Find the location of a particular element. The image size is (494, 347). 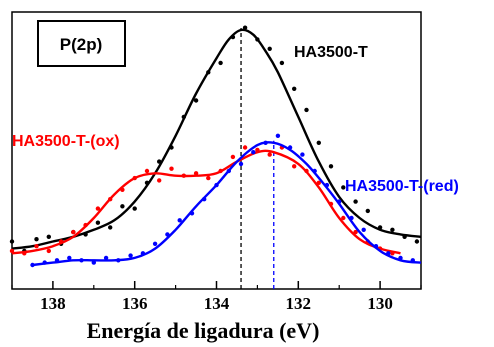

x-axis: 138 136 134 132 130 is located at coordinates (216, 297).